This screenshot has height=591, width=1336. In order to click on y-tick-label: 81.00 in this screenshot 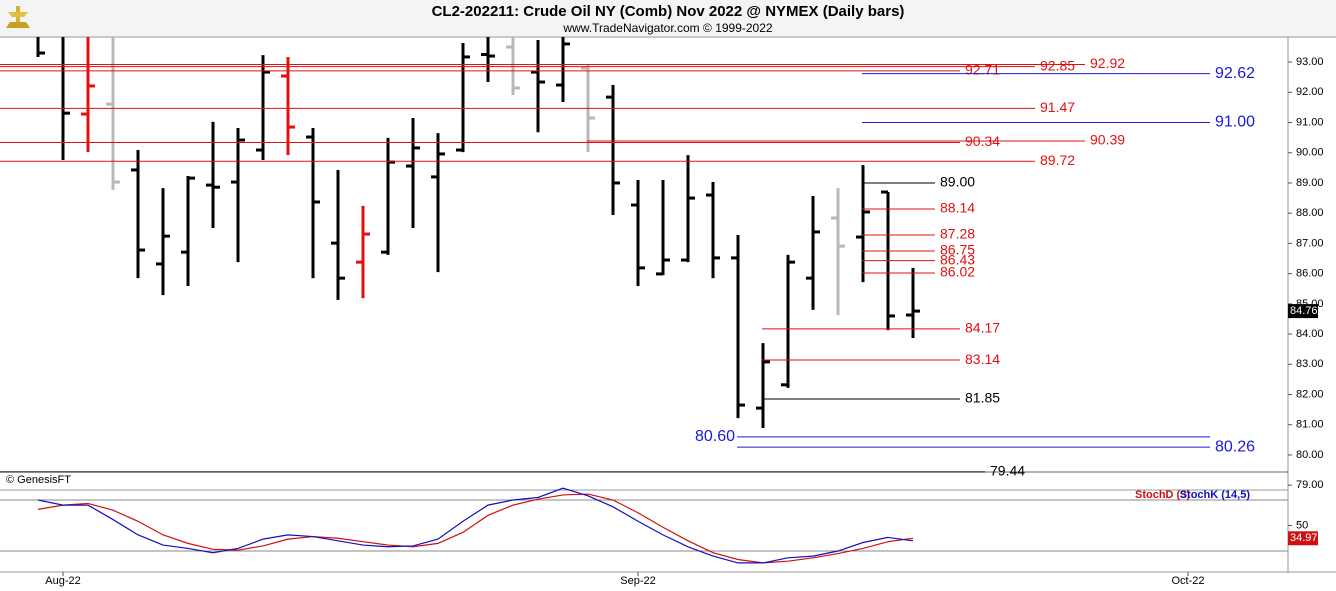, I will do `click(1310, 425)`.